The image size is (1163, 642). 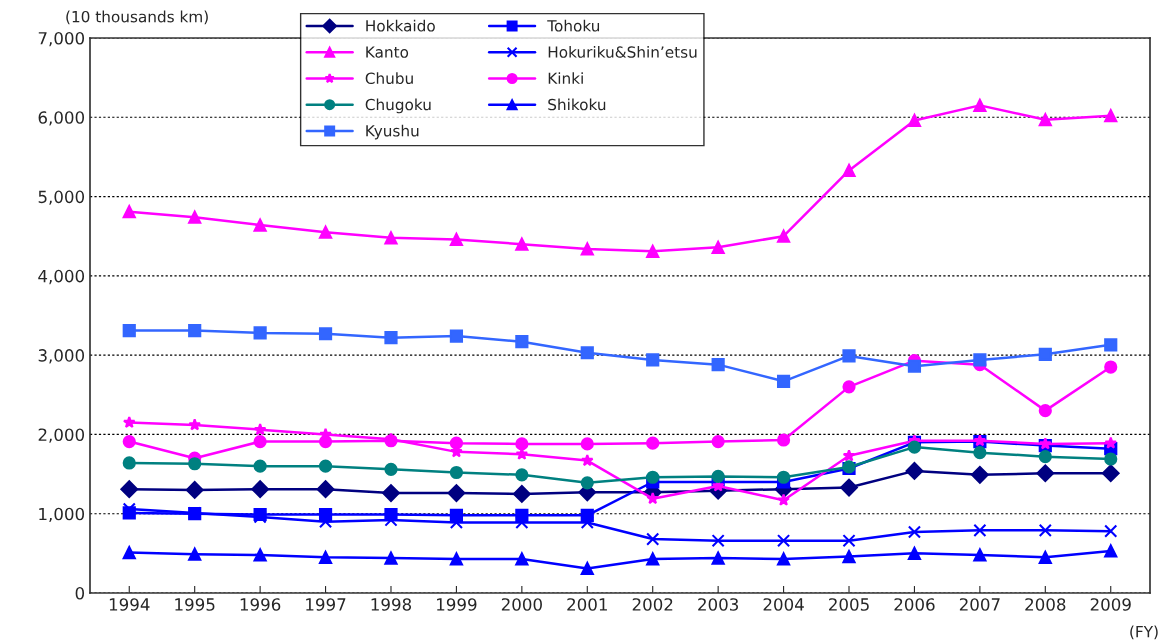 What do you see at coordinates (573, 25) in the screenshot?
I see `legend-label: Tohoku` at bounding box center [573, 25].